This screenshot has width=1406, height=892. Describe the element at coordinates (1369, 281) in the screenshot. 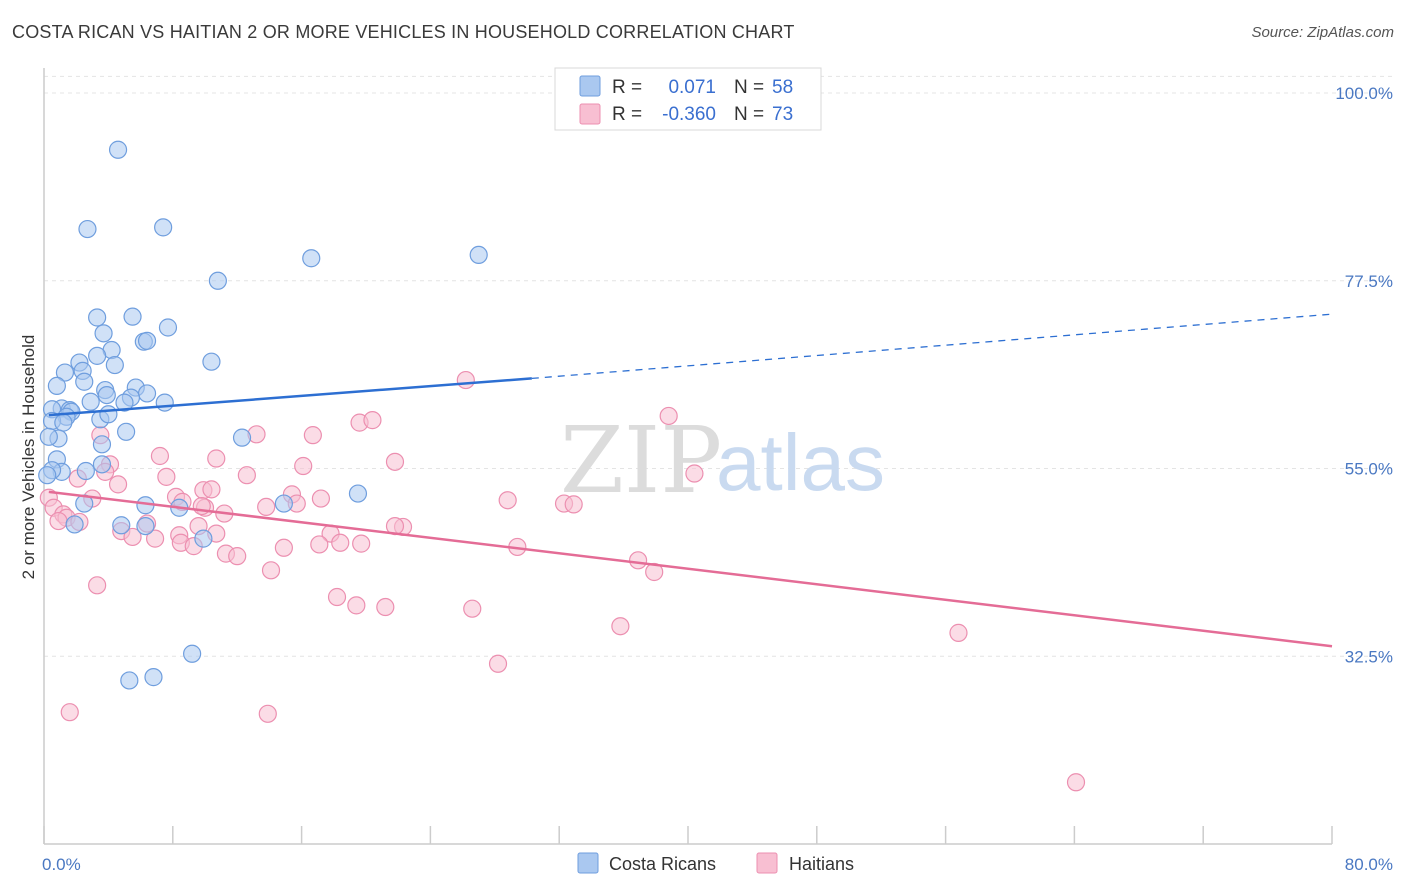

I see `y-tick-label: 77.5%` at that location.